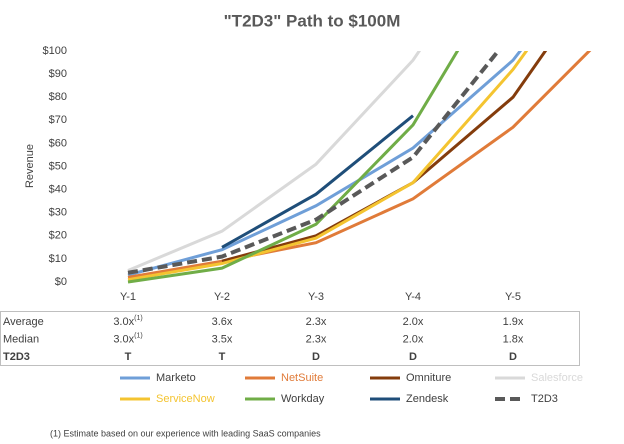 The image size is (624, 444). I want to click on row-label: T2D3, so click(16, 357).